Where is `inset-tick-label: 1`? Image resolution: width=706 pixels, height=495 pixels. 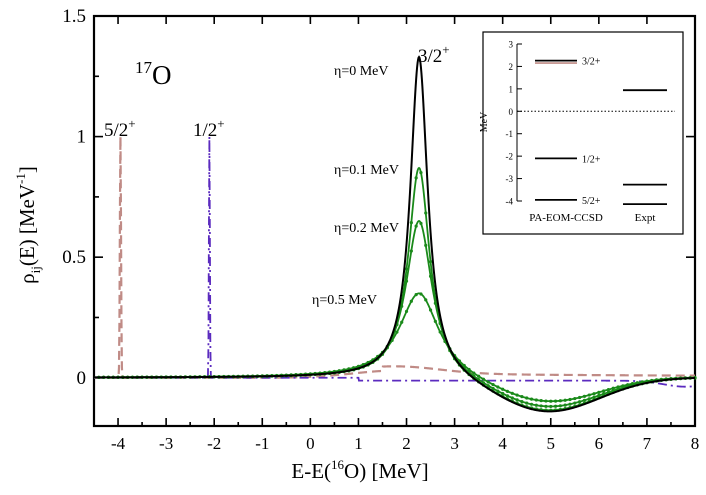 inset-tick-label: 1 is located at coordinates (511, 89).